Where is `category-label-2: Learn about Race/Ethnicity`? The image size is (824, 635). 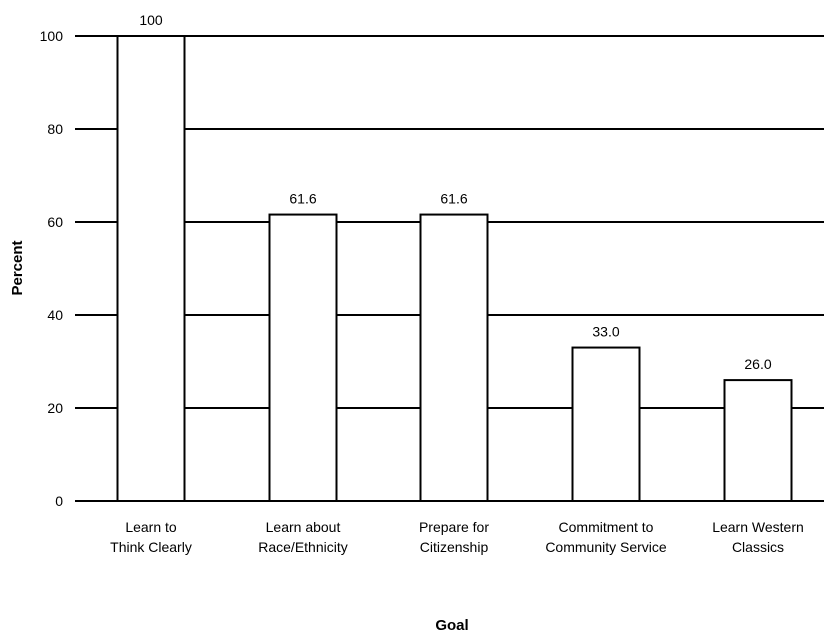 category-label-2: Learn about Race/Ethnicity is located at coordinates (302, 537).